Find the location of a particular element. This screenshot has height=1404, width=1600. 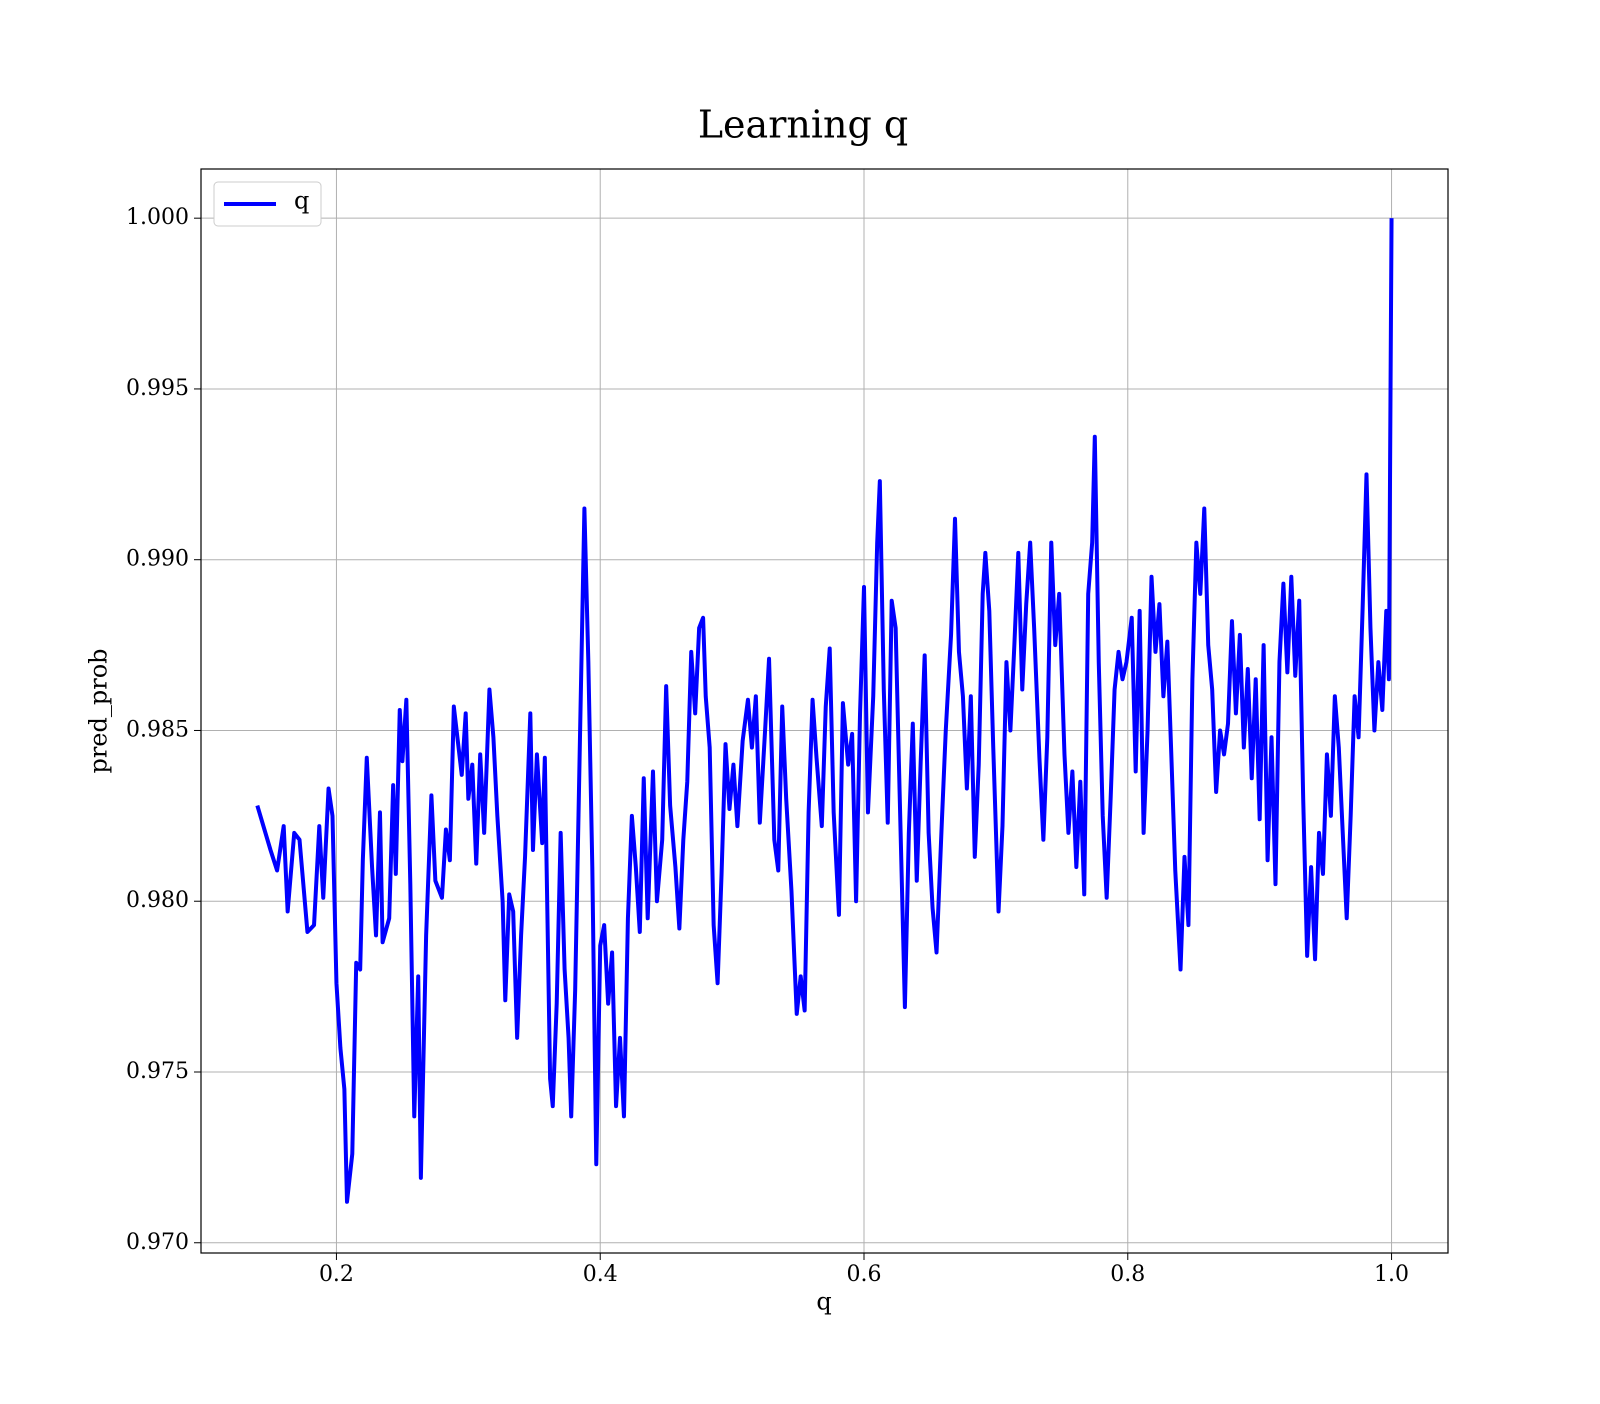

y-tick-label: 0.980 is located at coordinates (157, 900).